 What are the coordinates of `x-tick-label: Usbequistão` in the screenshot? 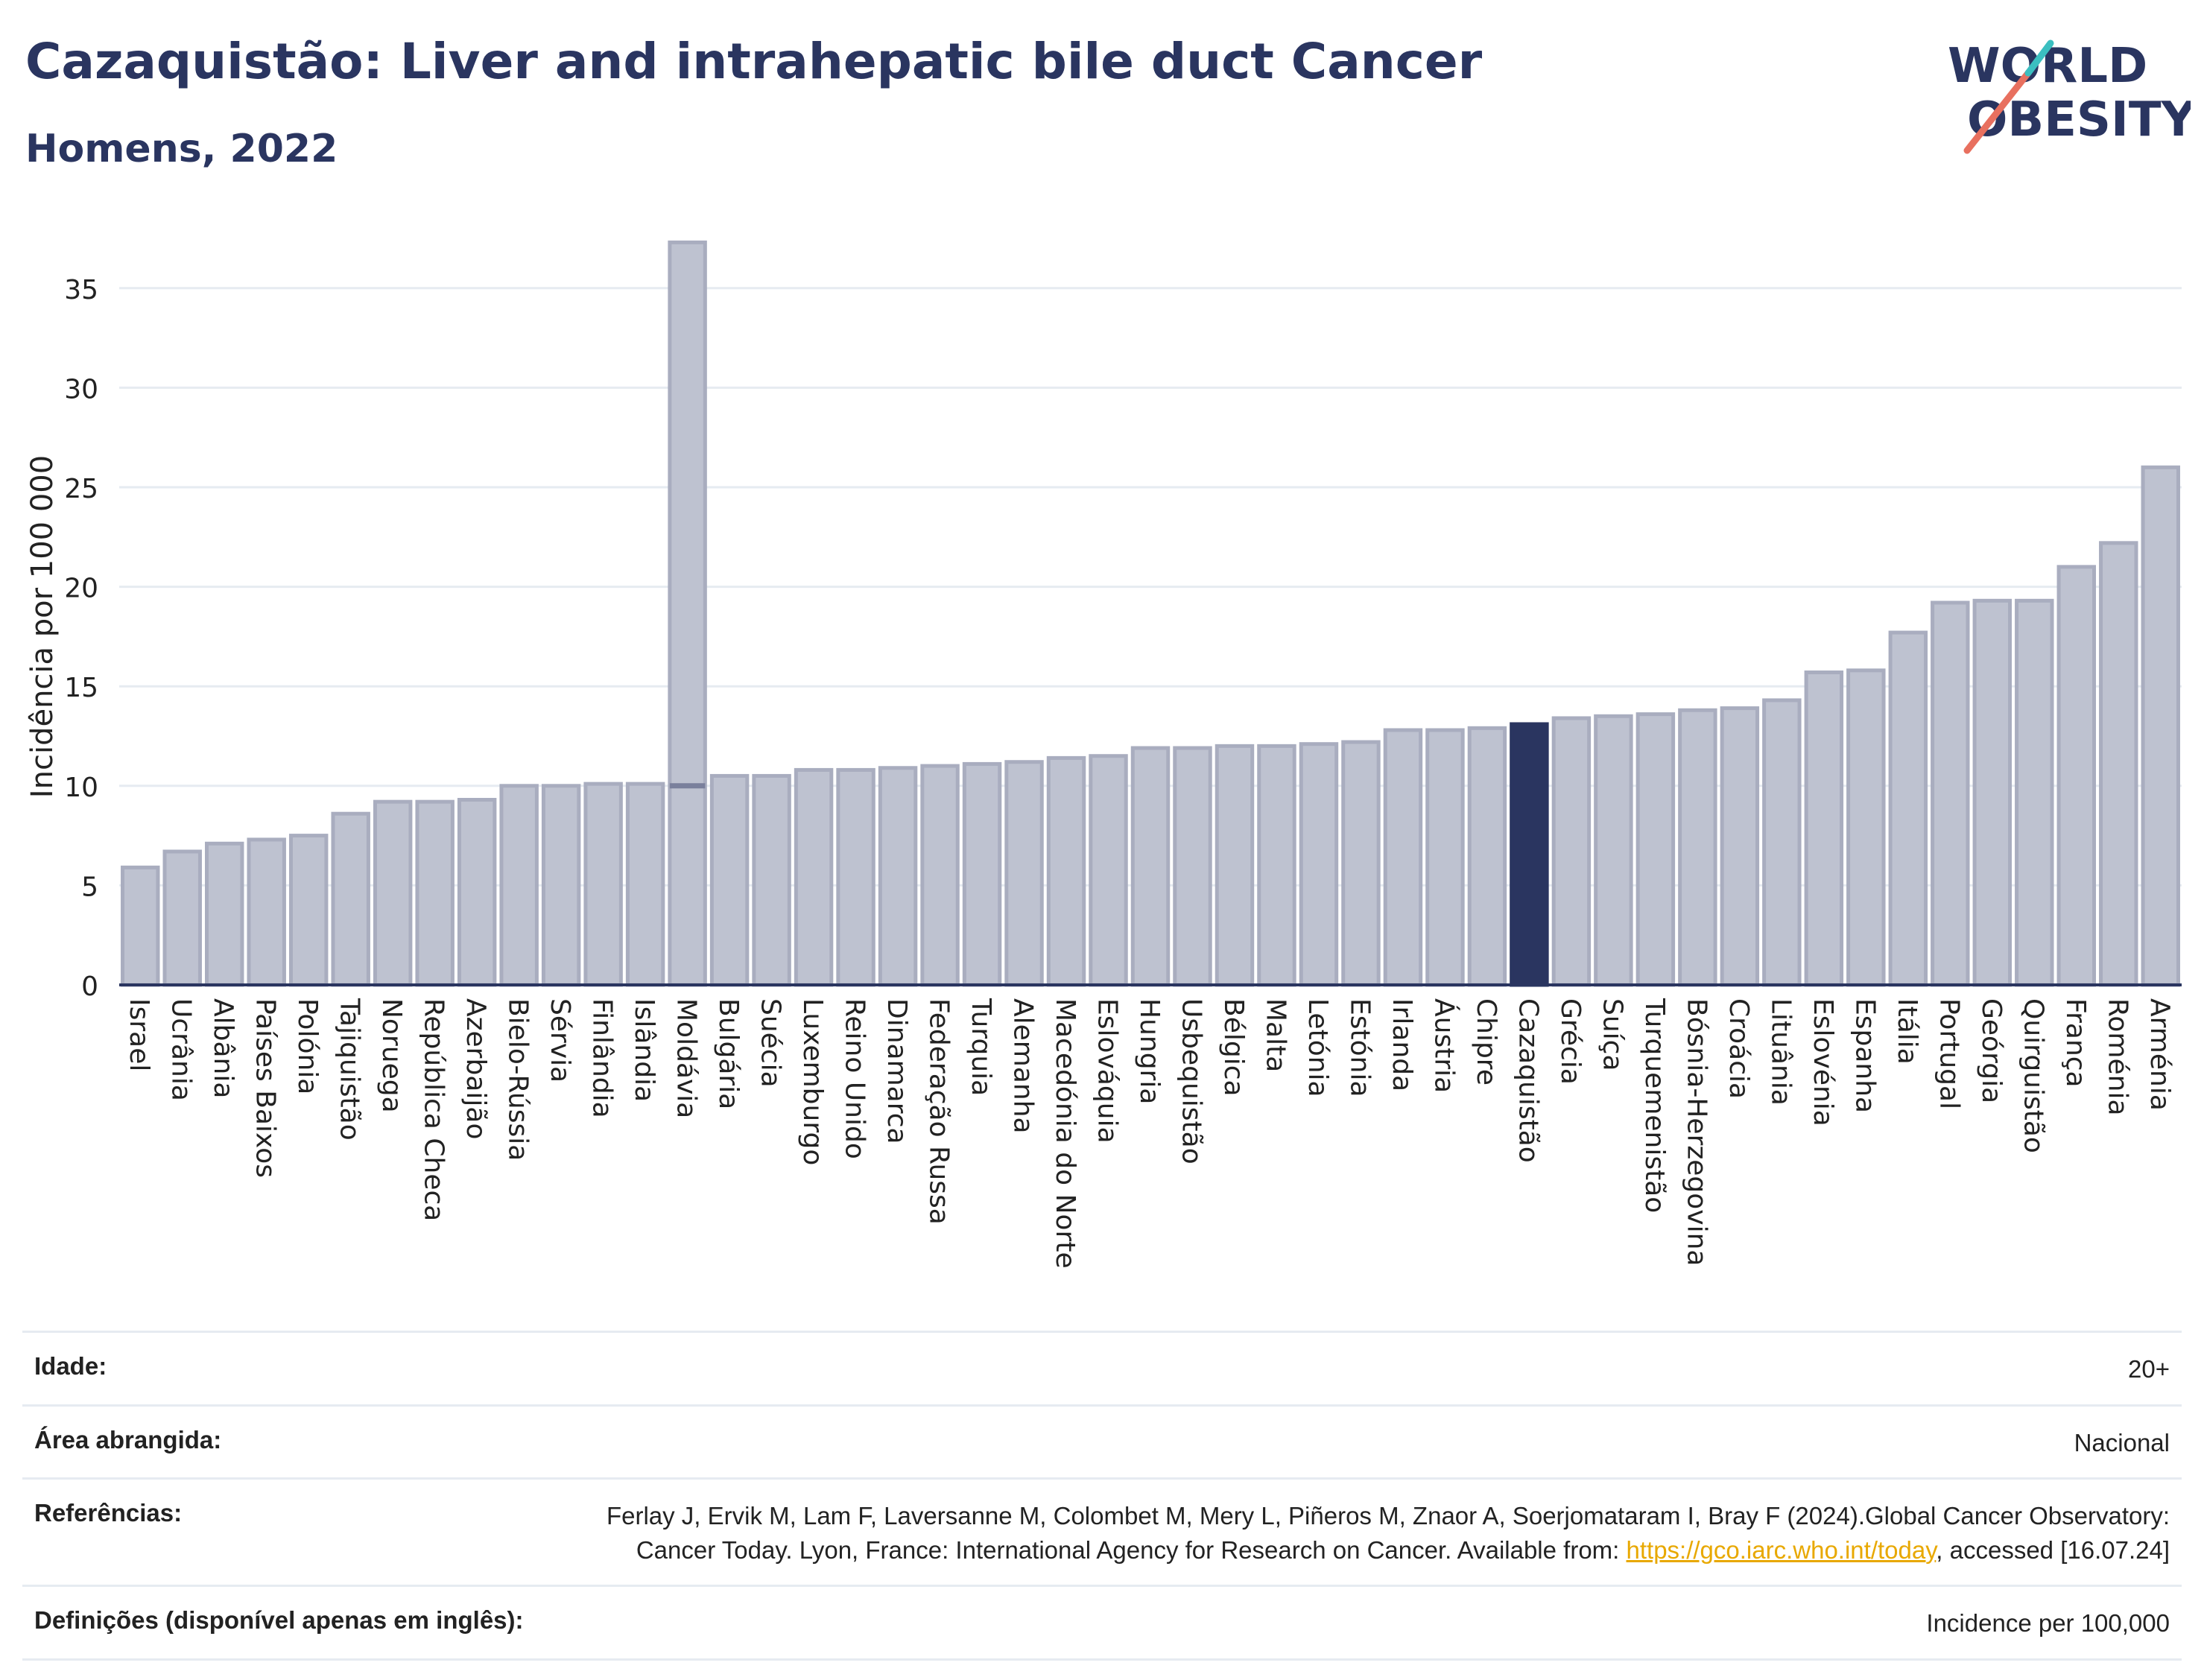 It's located at (1191, 1081).